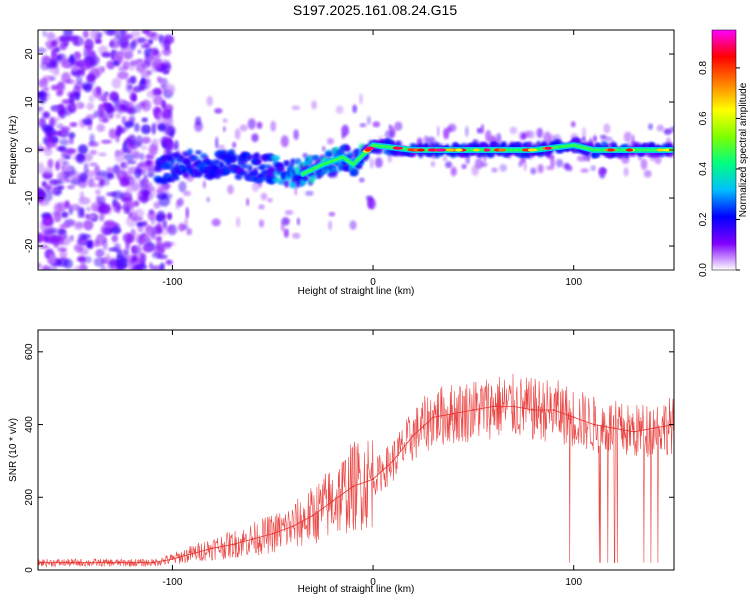  I want to click on spectrogram-y-axis-title: Frequency (Hz), so click(13, 150).